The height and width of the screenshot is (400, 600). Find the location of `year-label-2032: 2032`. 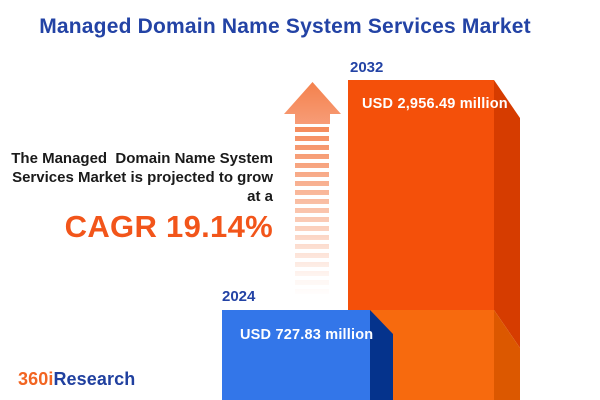

year-label-2032: 2032 is located at coordinates (367, 67).